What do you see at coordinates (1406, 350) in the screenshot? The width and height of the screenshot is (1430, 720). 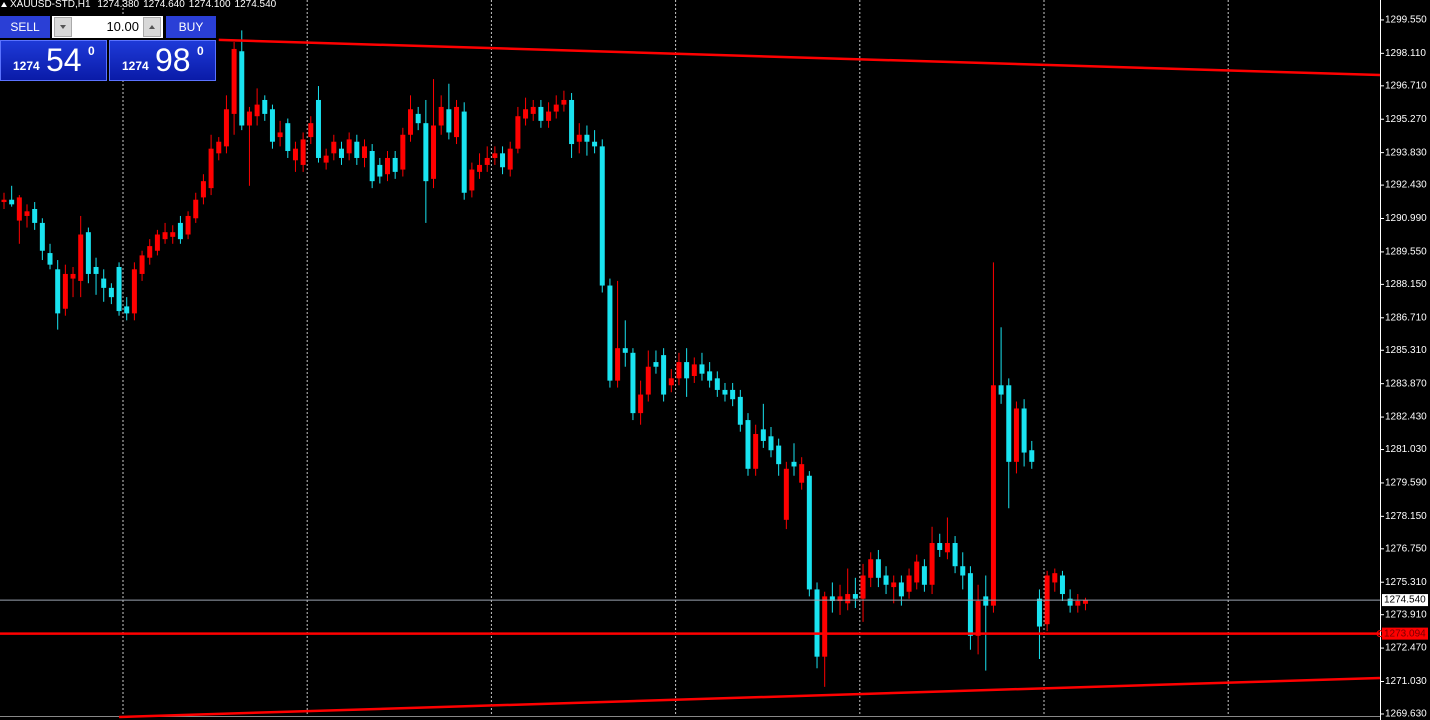 I see `y-tick-label: 1285.310` at bounding box center [1406, 350].